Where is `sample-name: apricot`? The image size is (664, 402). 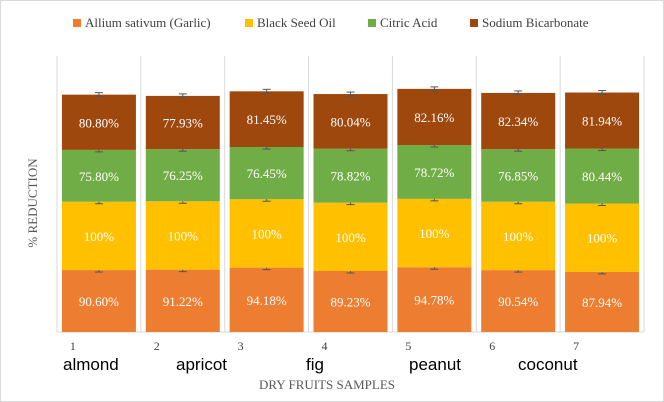
sample-name: apricot is located at coordinates (201, 364).